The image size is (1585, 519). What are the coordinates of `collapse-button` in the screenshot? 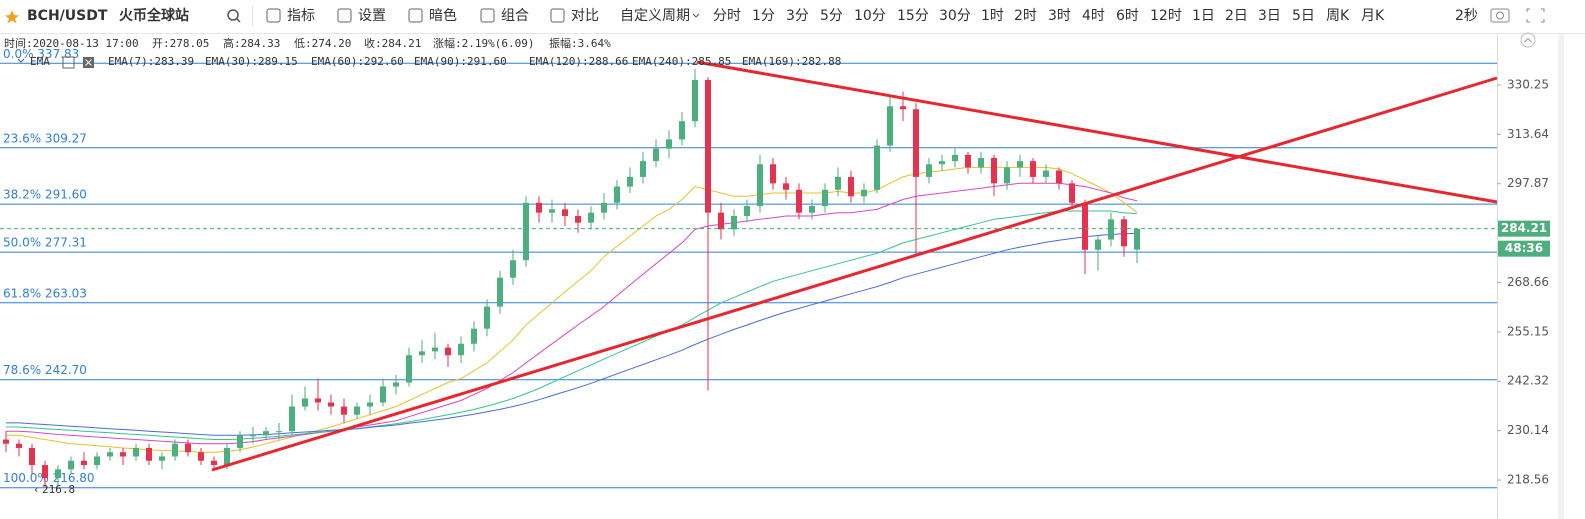 It's located at (1528, 40).